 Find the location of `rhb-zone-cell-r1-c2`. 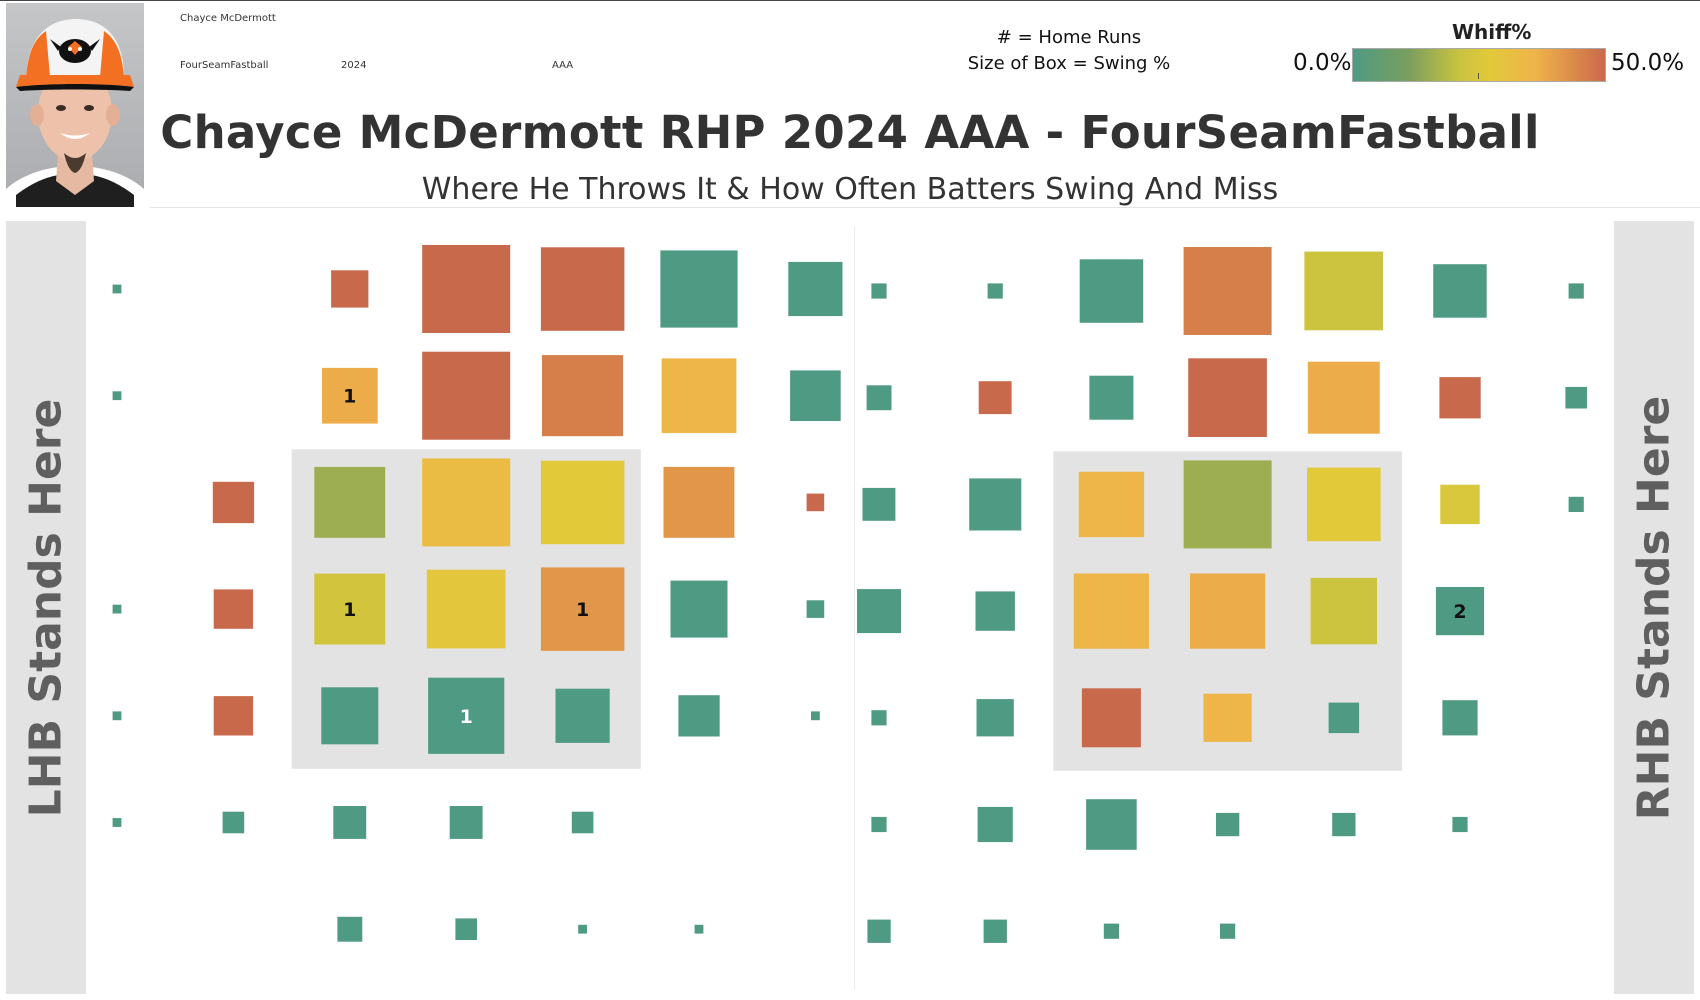

rhb-zone-cell-r1-c2 is located at coordinates (1111, 397).